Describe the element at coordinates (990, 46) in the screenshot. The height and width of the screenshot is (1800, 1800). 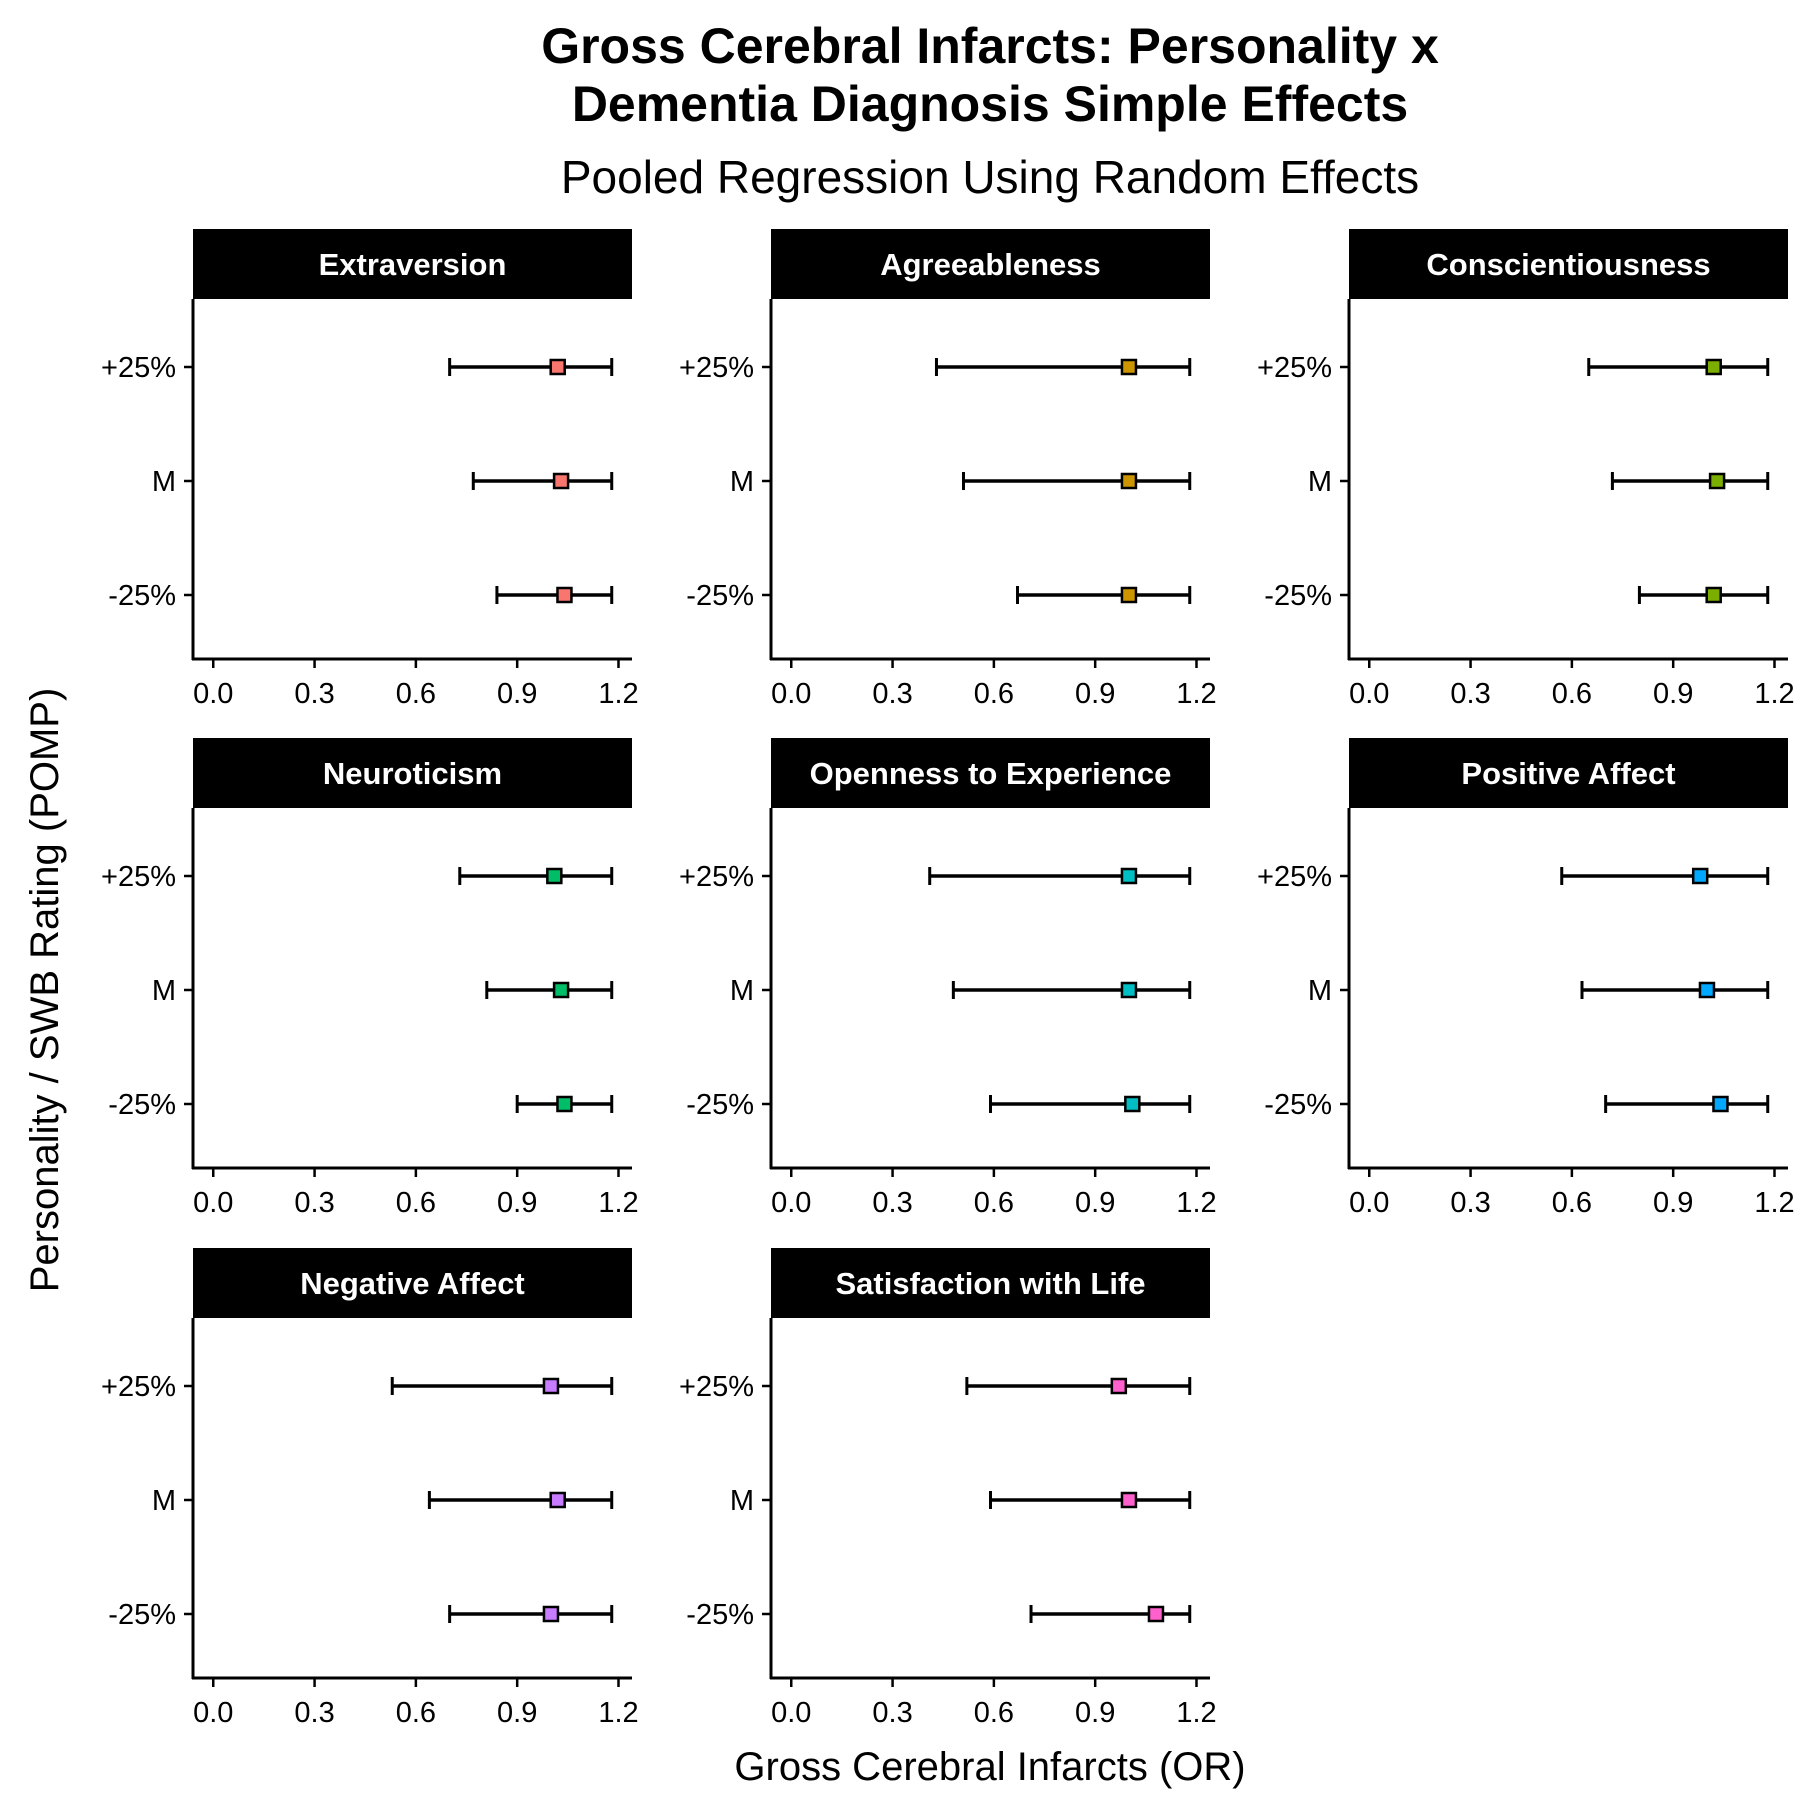
I see `chart-title-line-1: Gross Cerebral Infarcts: Personality x` at that location.